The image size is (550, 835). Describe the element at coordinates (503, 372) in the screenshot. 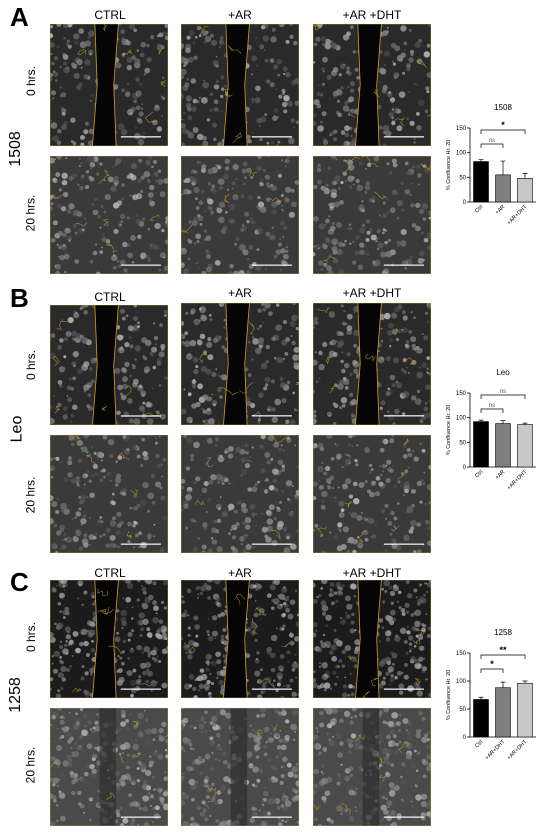

I see `chart-title: Leo` at that location.